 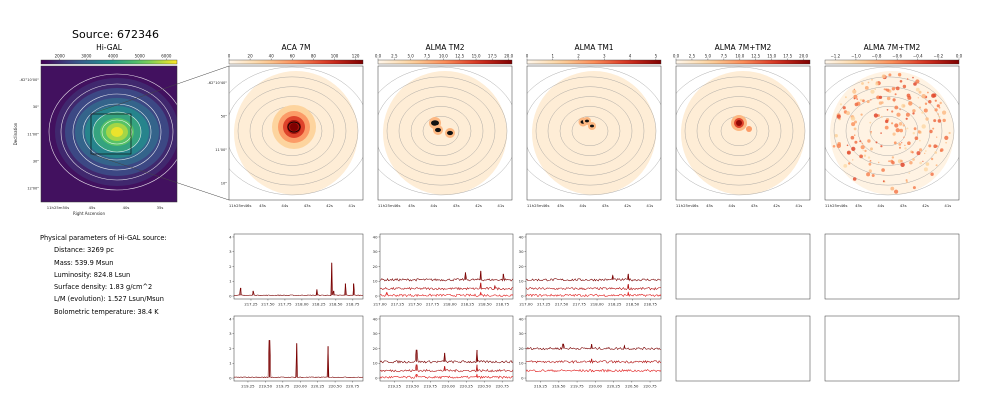 What do you see at coordinates (86, 56) in the screenshot?
I see `colorbar-tick-label: 3000` at bounding box center [86, 56].